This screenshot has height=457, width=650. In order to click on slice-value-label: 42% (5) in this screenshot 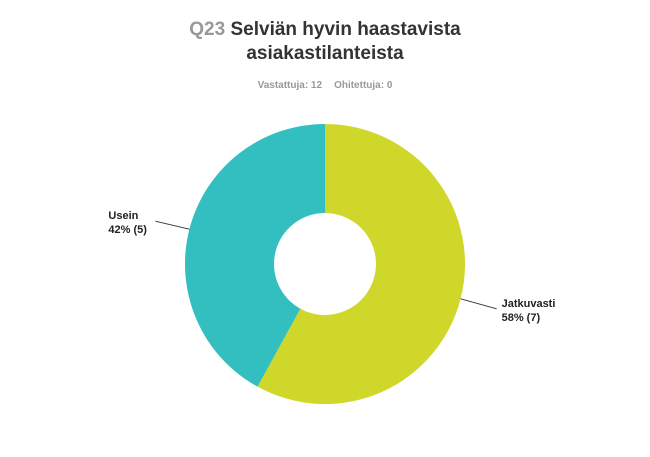, I will do `click(127, 230)`.